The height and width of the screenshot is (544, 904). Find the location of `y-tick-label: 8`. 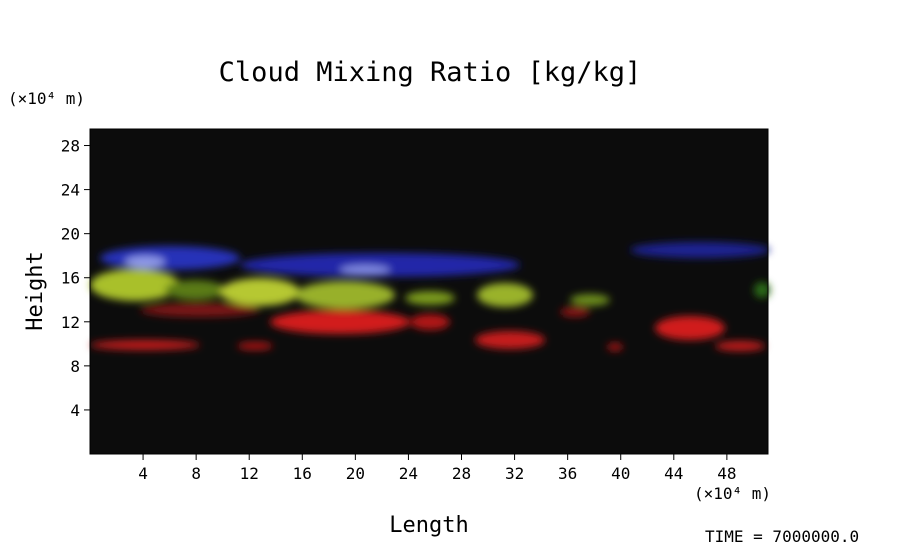

y-tick-label: 8 is located at coordinates (75, 366).